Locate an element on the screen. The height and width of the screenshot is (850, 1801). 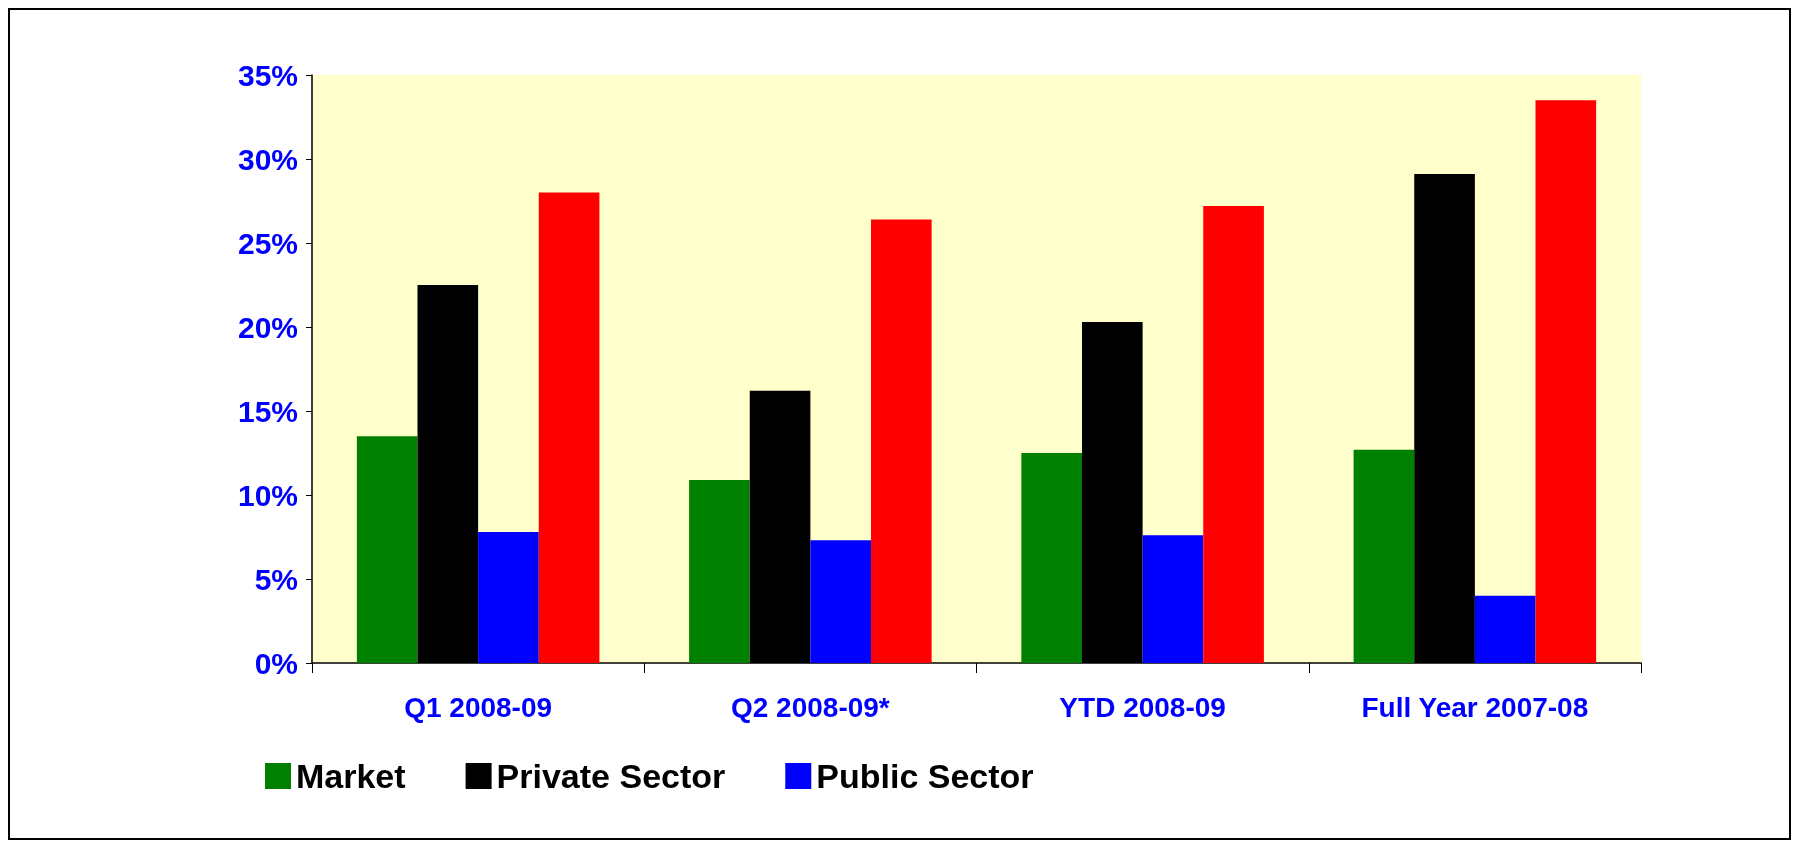
x-tick-label: Q1 2008-09 is located at coordinates (478, 707).